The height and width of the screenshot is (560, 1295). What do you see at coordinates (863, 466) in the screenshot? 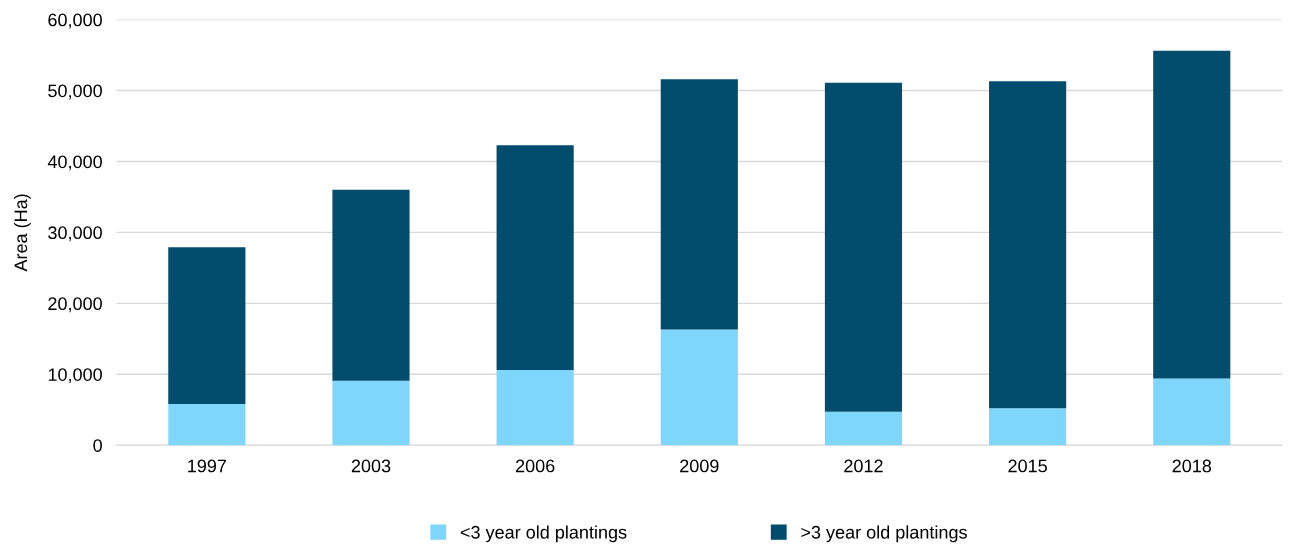
I see `x-tick-label: 2012` at bounding box center [863, 466].